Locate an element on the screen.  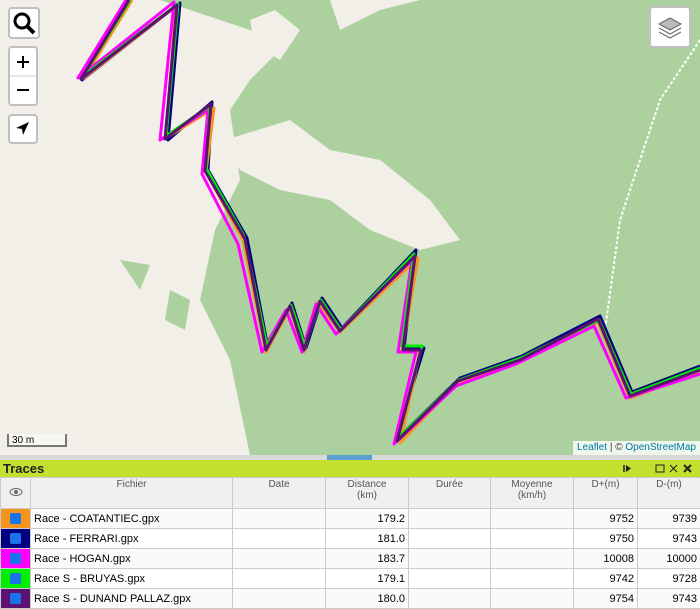
panel-title: Traces is located at coordinates (23, 468).